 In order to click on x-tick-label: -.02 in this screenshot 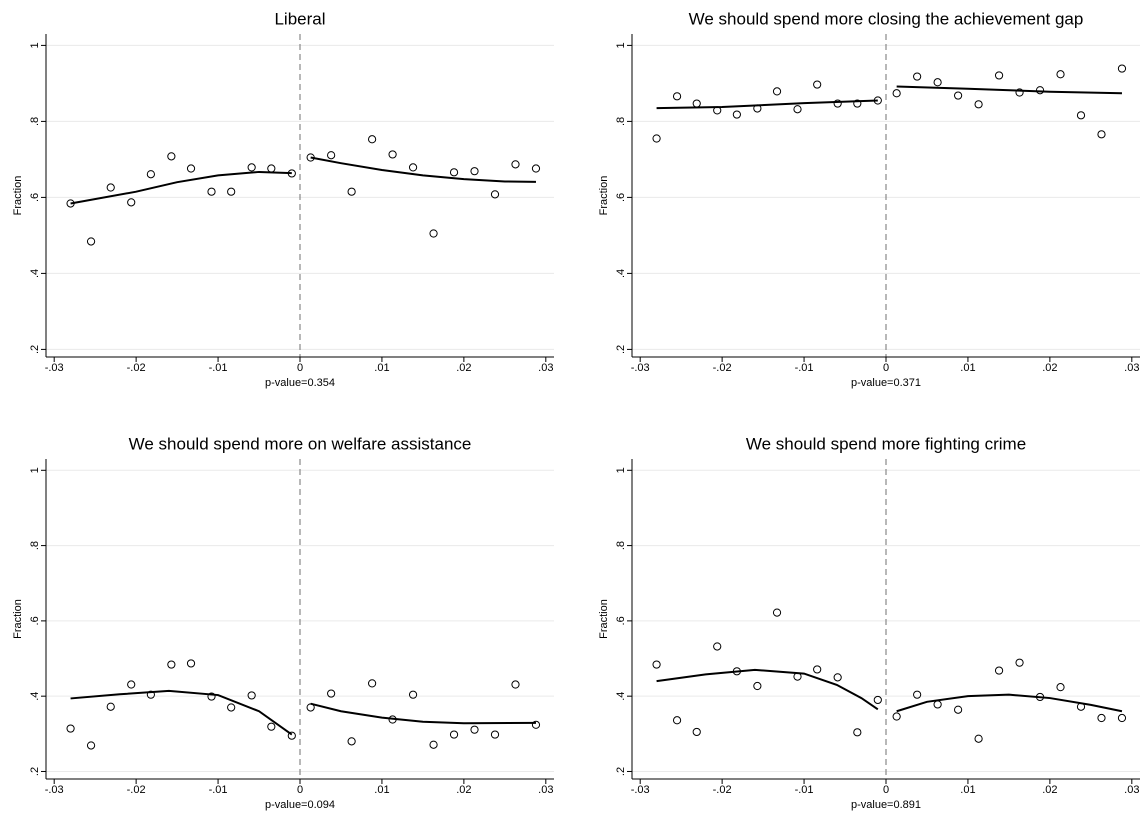, I will do `click(722, 368)`.